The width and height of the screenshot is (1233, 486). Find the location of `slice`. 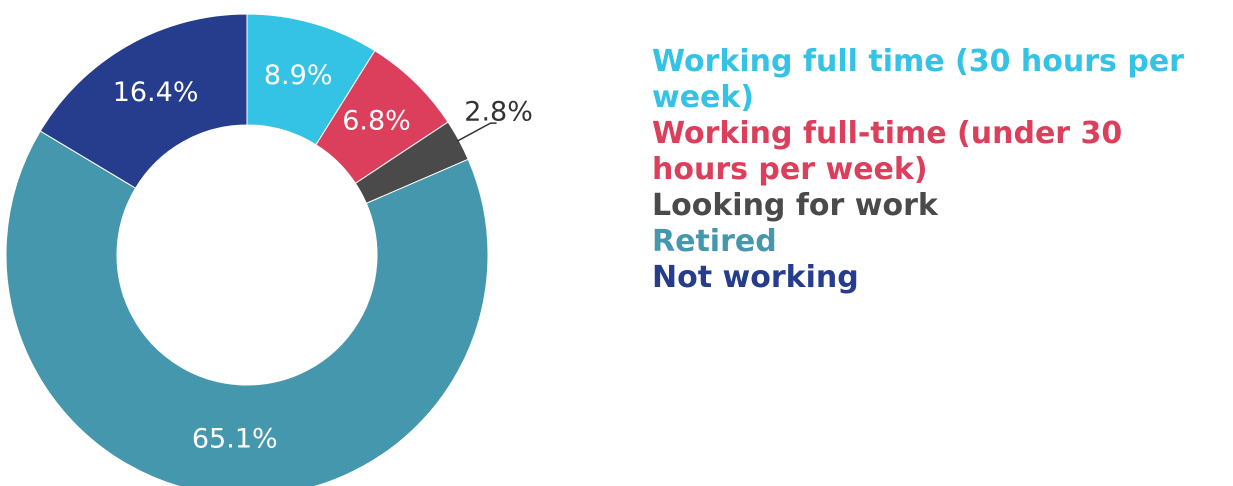

slice is located at coordinates (143, 101).